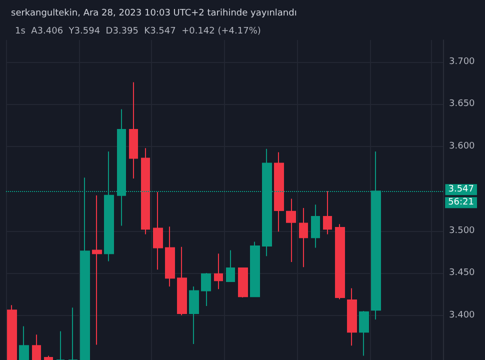 The height and width of the screenshot is (360, 485). I want to click on chart-title: serkangultekin, Ara 28, 2023 10:03 UTC+2 tarihinde yayınlandı, so click(154, 13).